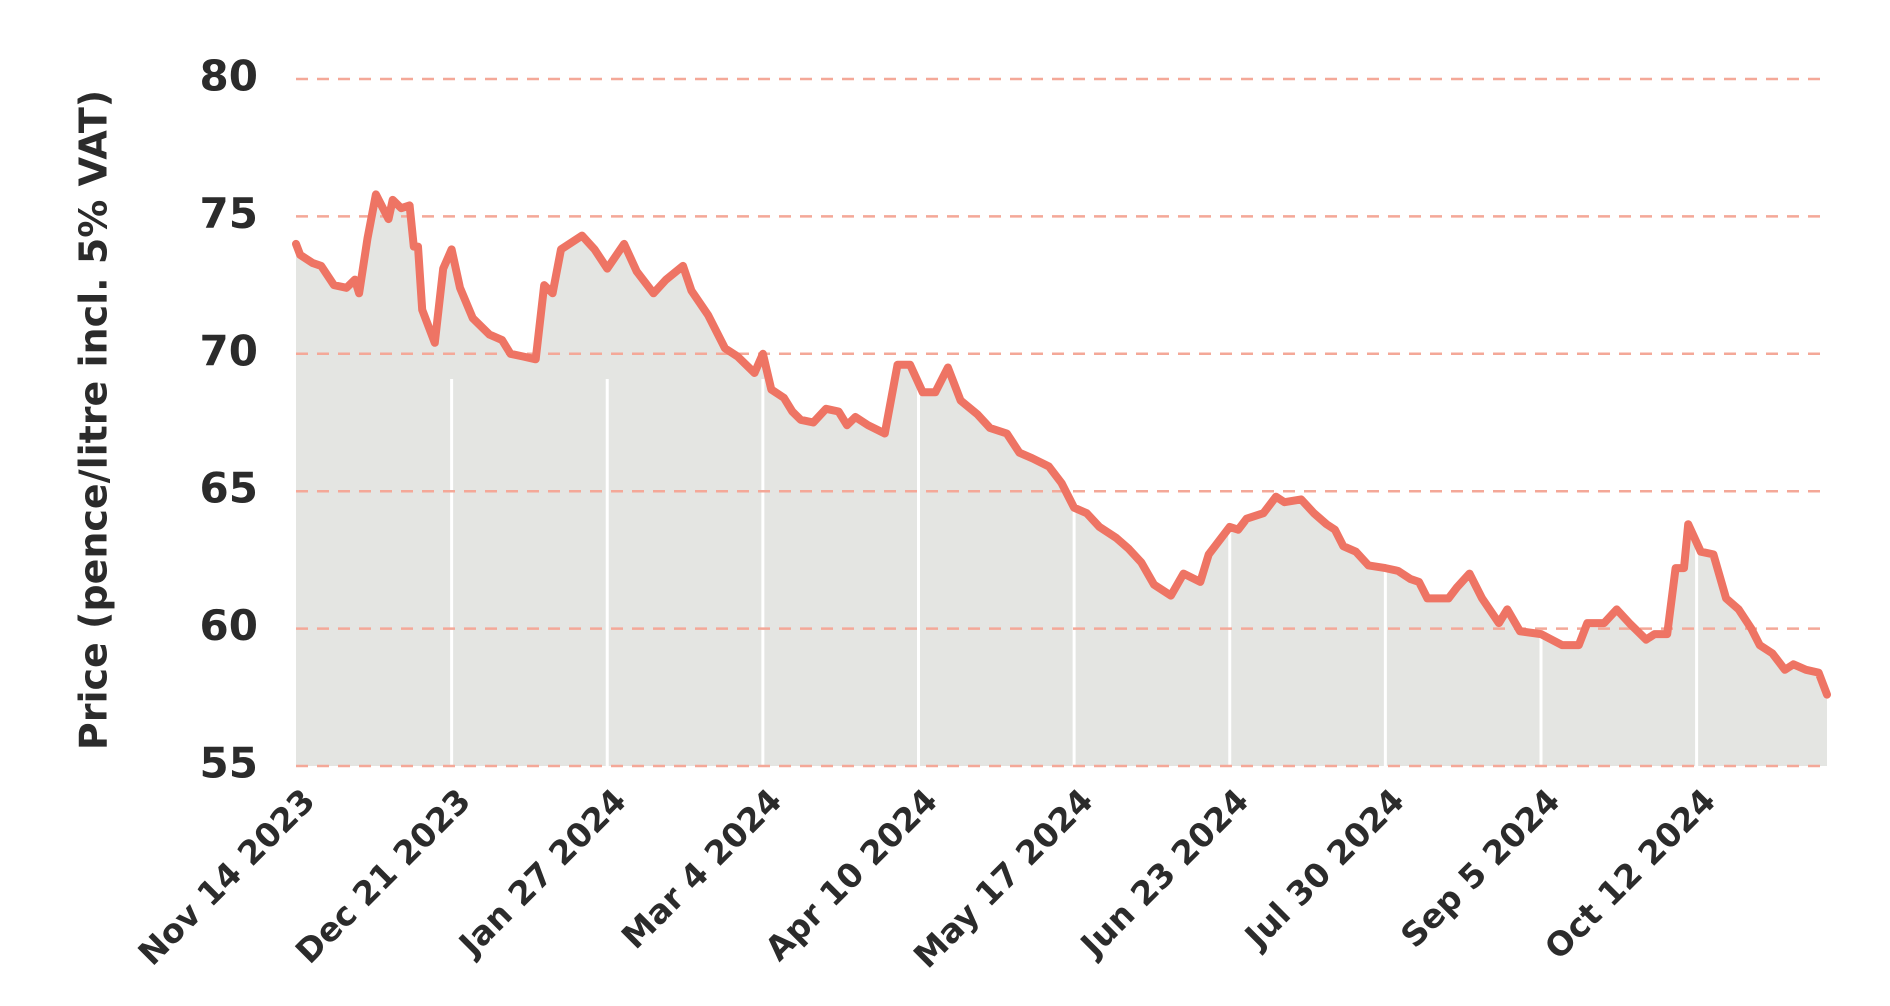 The height and width of the screenshot is (1006, 1890). I want to click on y-tick-label: 55, so click(229, 763).